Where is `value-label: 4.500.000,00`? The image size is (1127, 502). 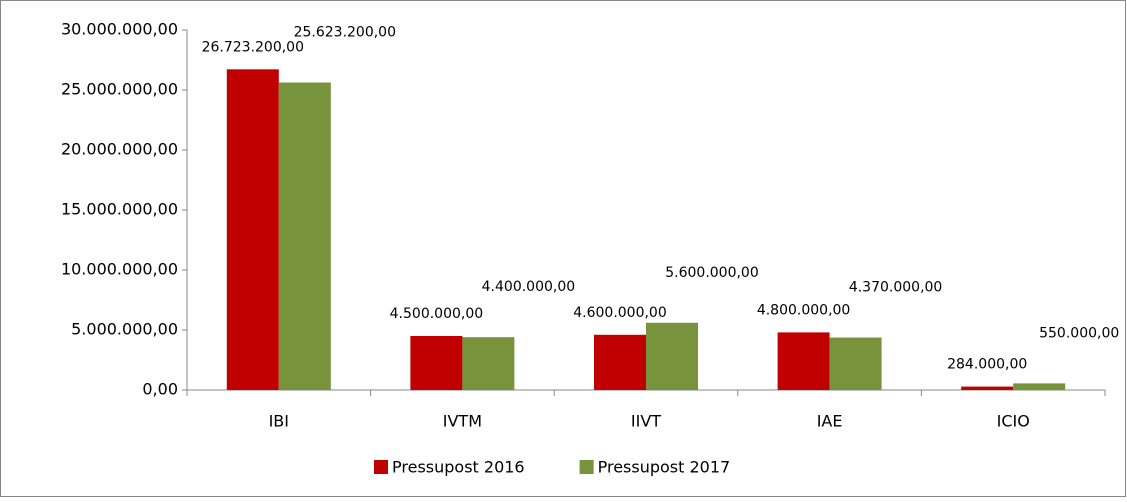
value-label: 4.500.000,00 is located at coordinates (437, 314).